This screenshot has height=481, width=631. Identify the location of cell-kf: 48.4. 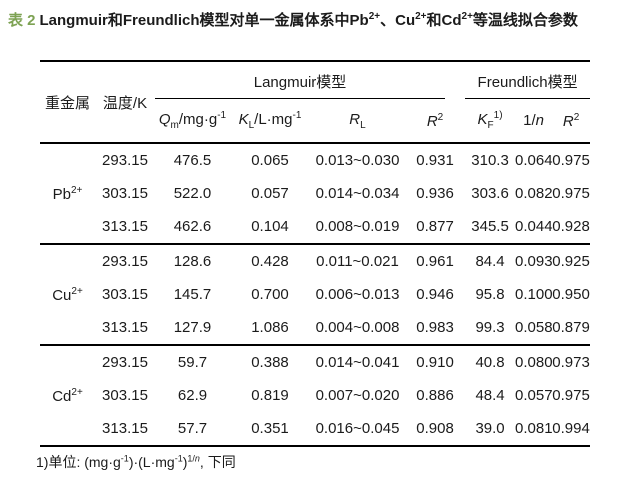
(490, 395).